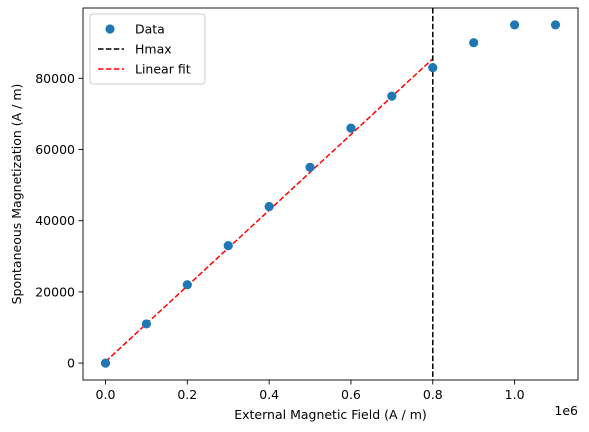 Image resolution: width=589 pixels, height=432 pixels. What do you see at coordinates (55, 220) in the screenshot?
I see `y-tick-label: 40000` at bounding box center [55, 220].